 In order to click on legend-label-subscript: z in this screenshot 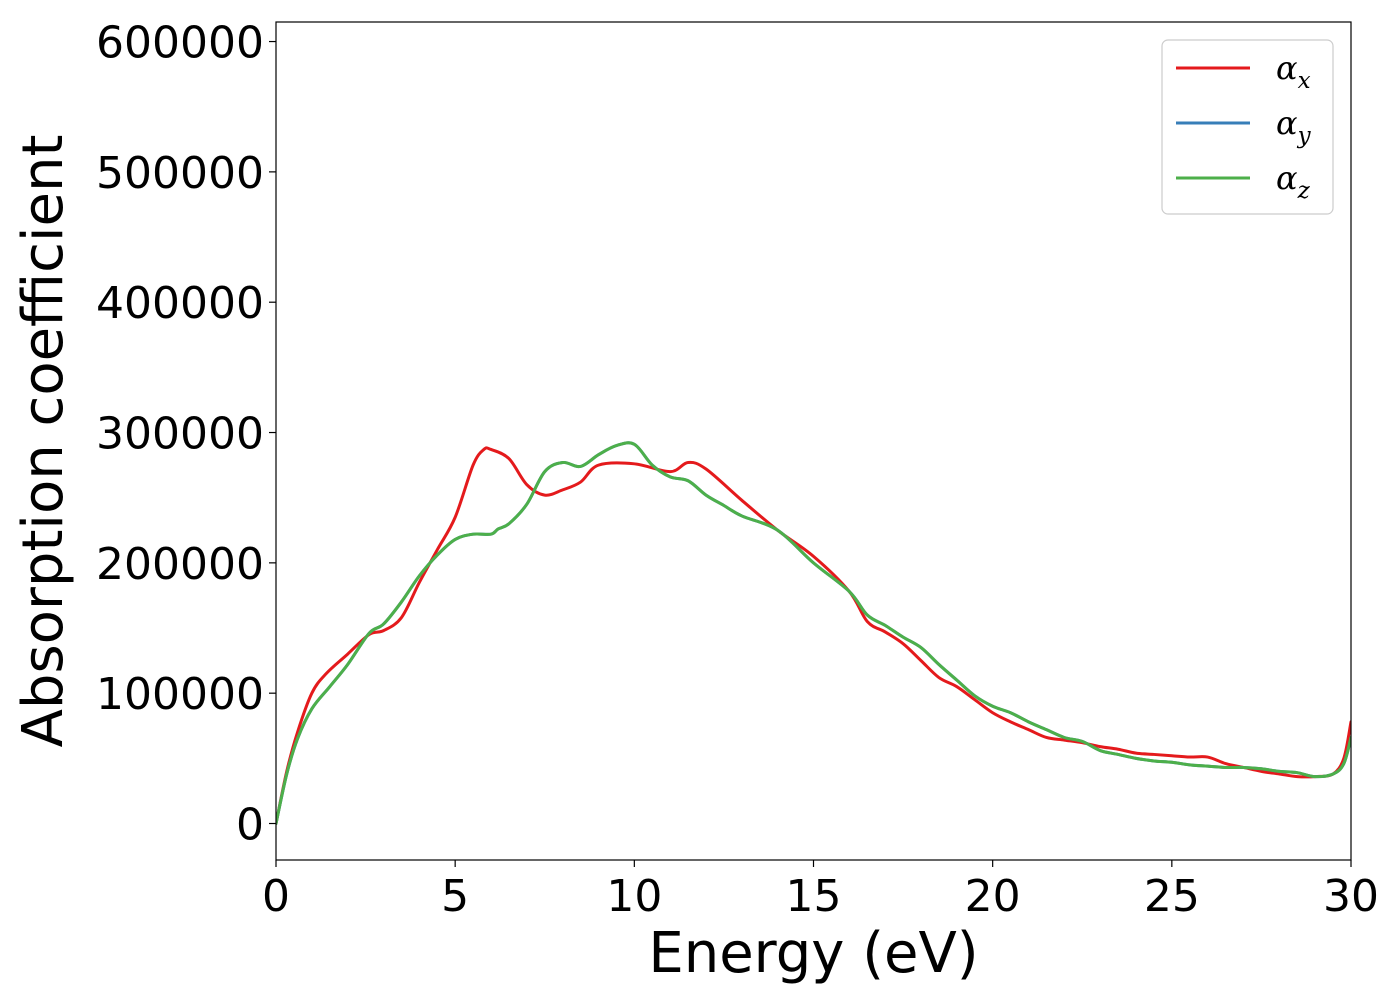, I will do `click(1304, 191)`.